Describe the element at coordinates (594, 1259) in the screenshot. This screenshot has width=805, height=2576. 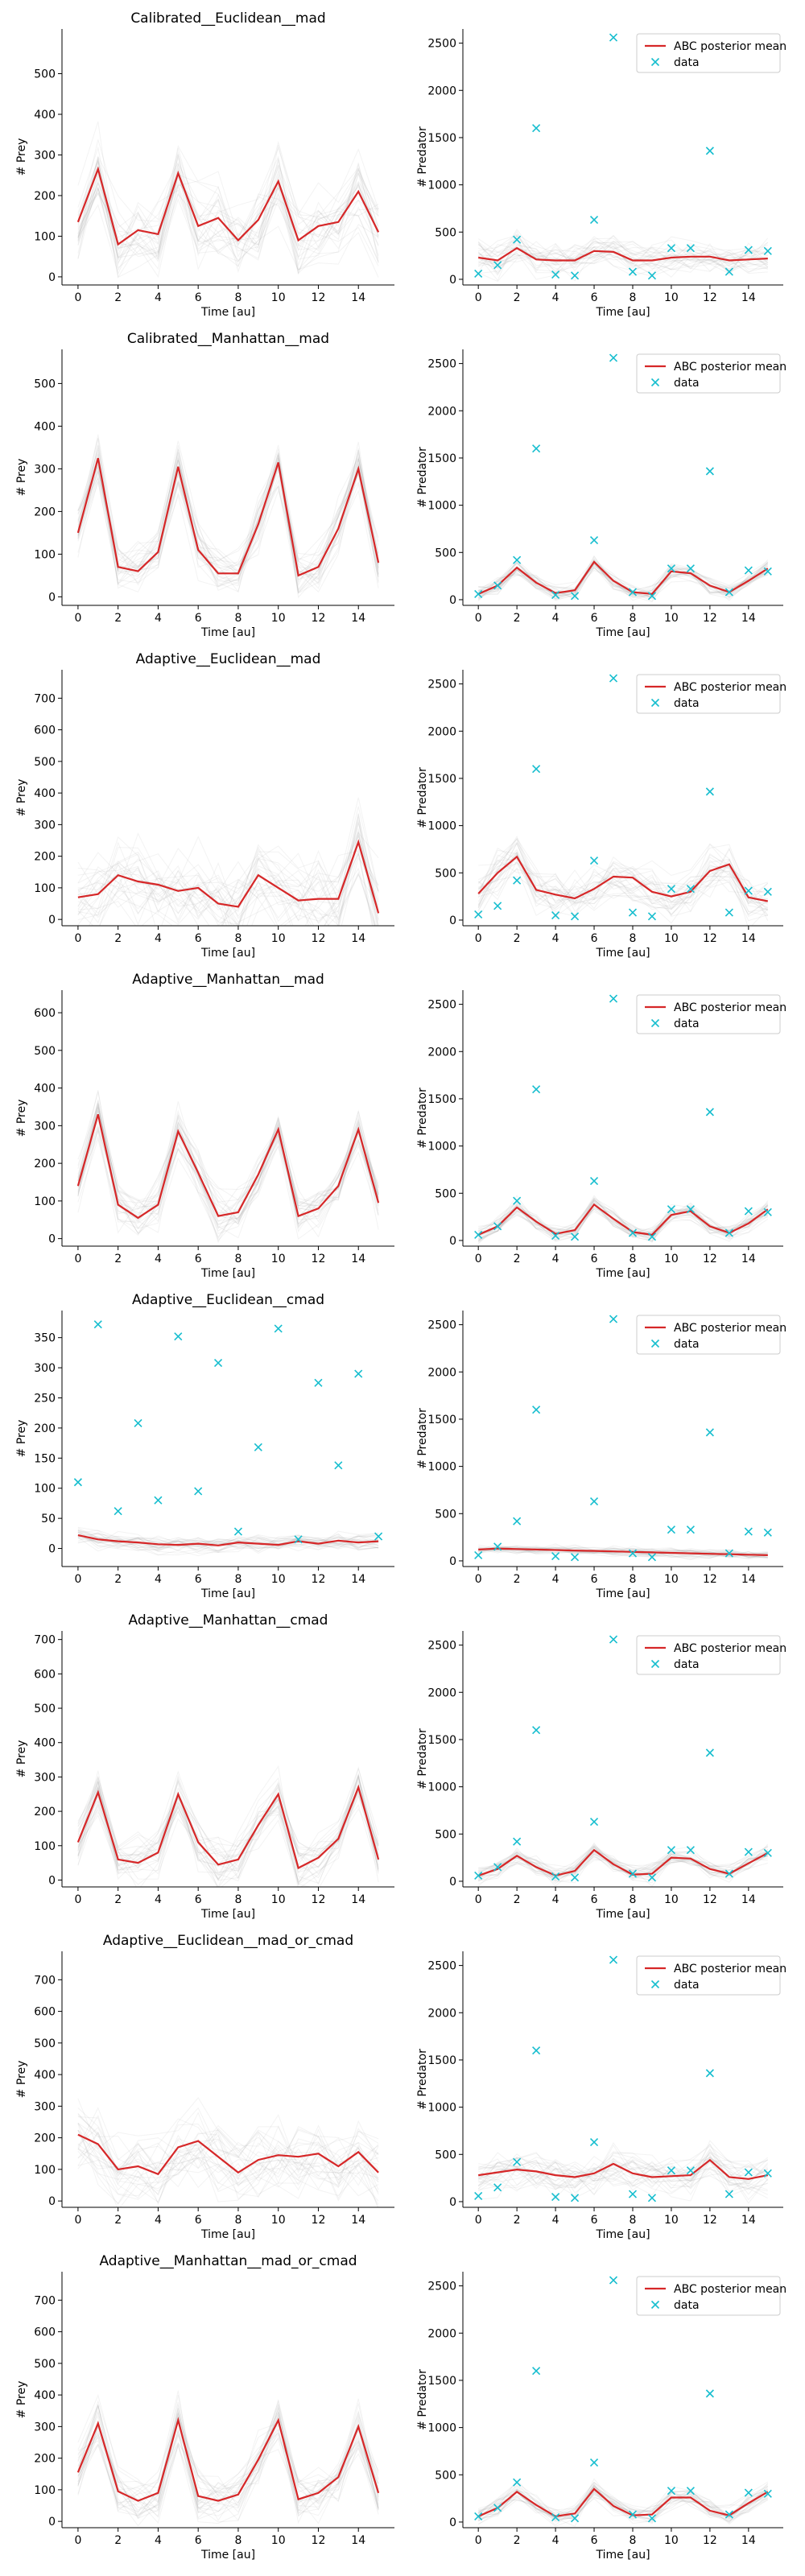
I see `x-tick-label: 6` at that location.